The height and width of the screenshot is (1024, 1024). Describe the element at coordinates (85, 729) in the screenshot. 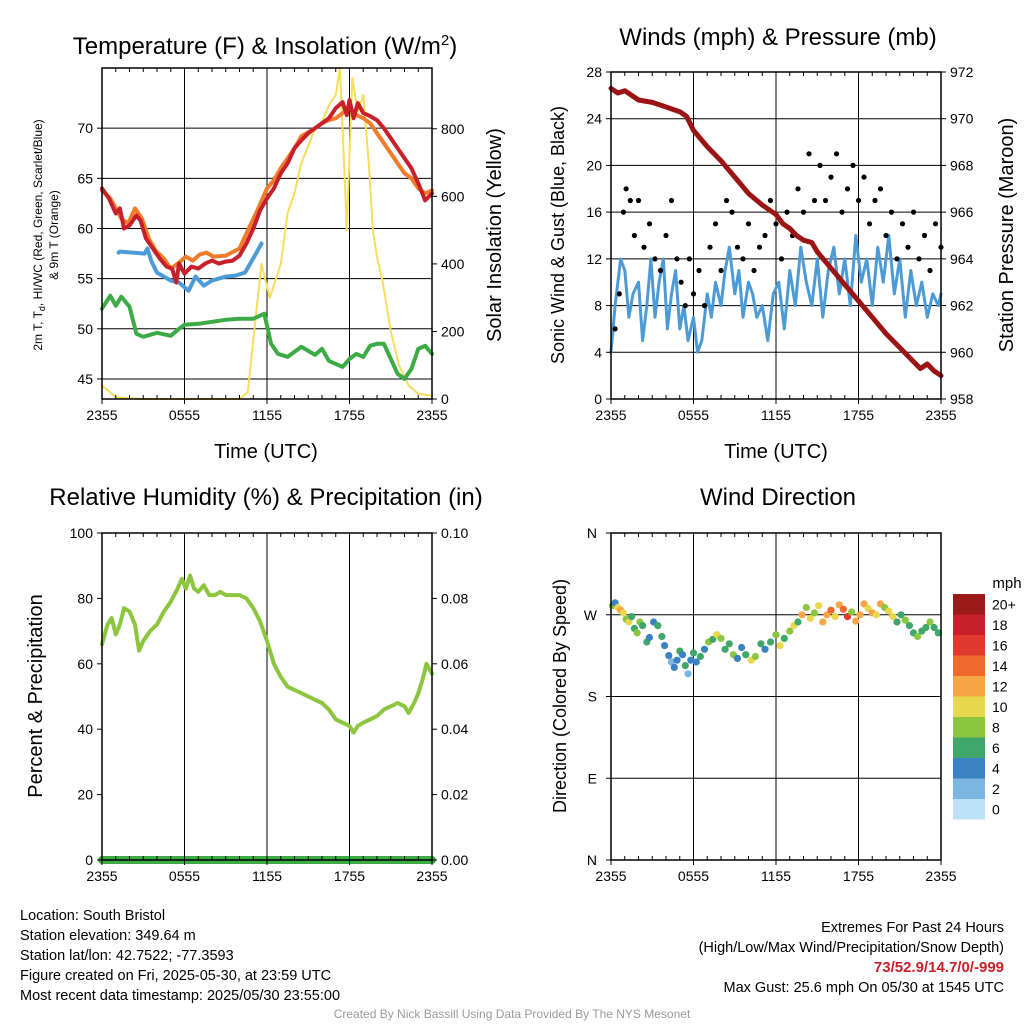

I see `humidity-y-tick-label: 40` at that location.